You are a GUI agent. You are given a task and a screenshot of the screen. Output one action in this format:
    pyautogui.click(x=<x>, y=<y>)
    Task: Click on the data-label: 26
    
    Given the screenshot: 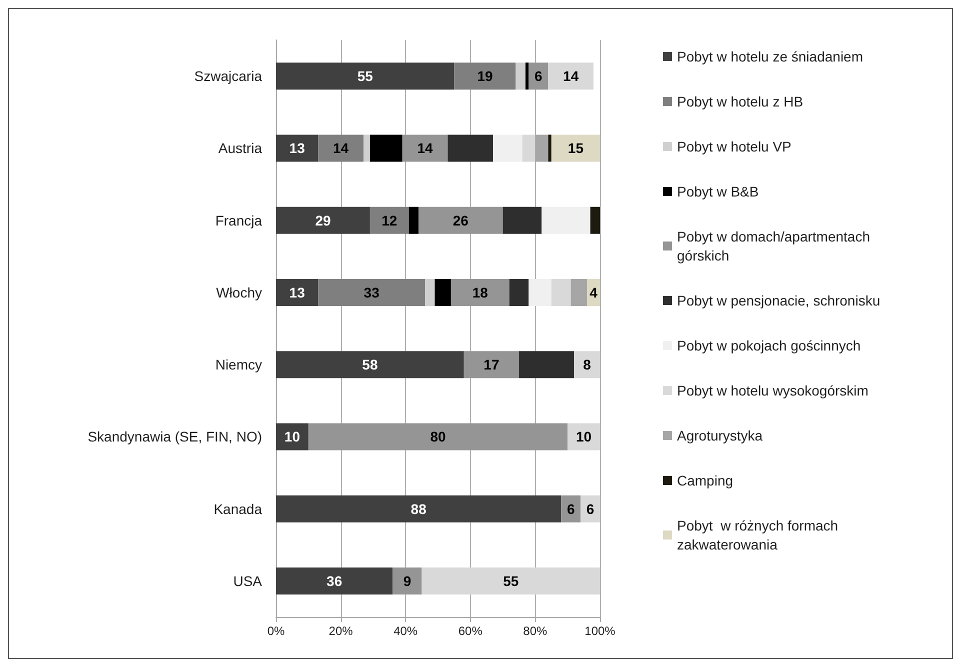 What is the action you would take?
    pyautogui.click(x=460, y=220)
    